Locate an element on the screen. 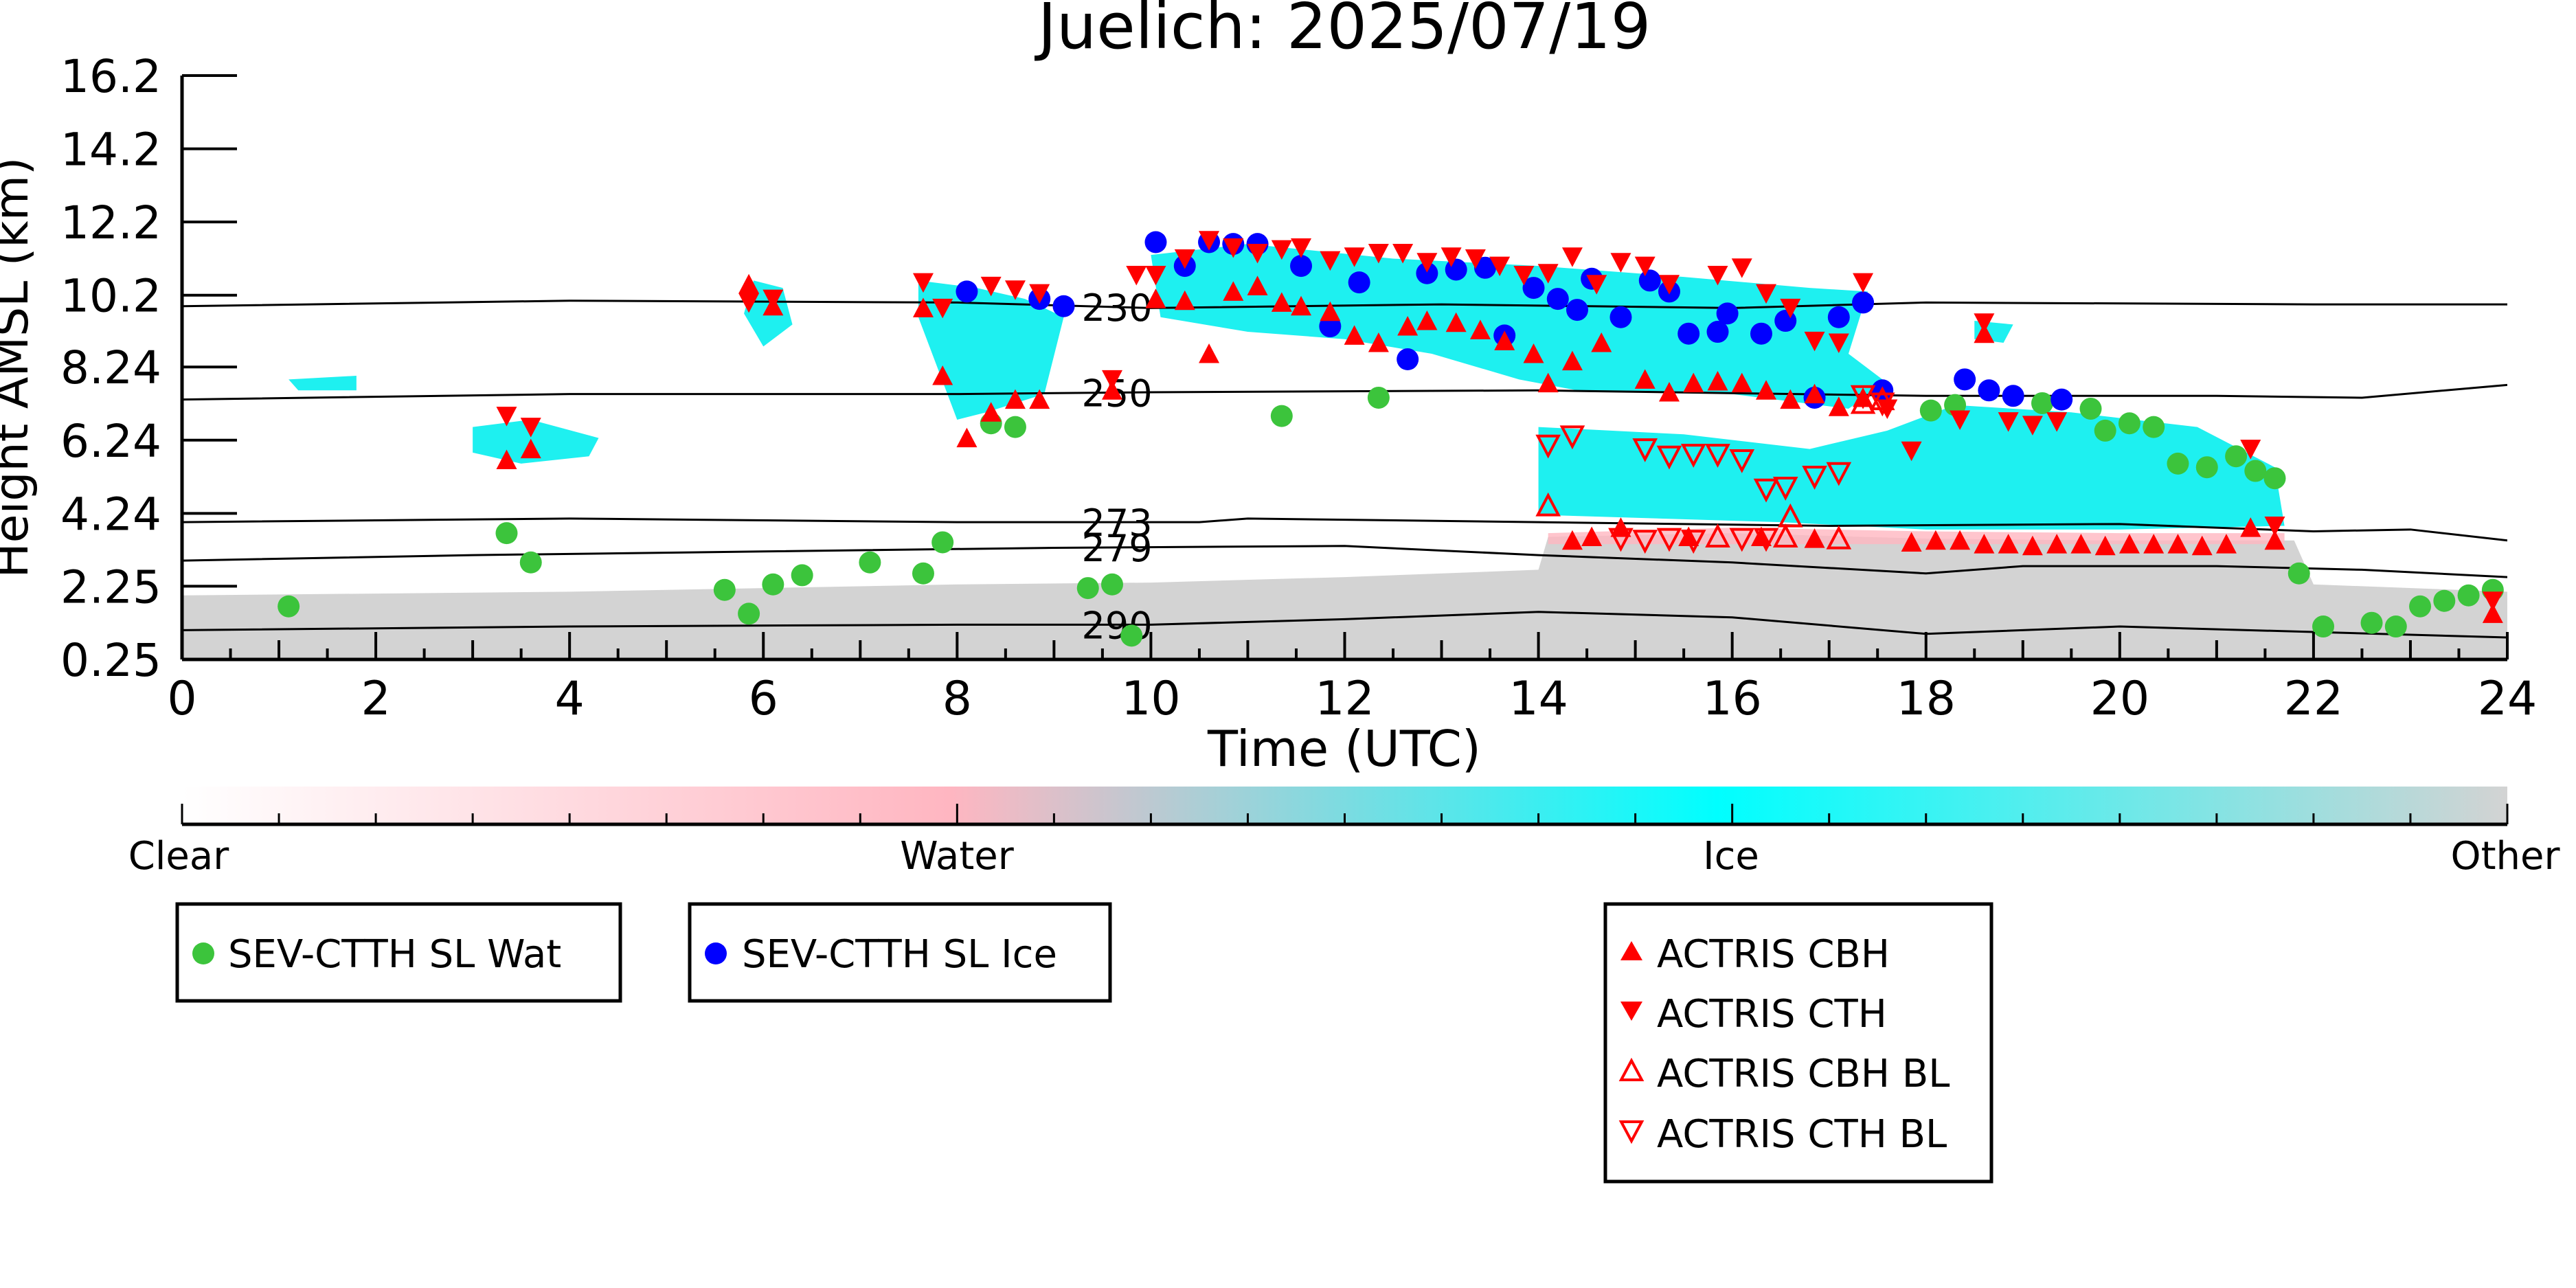 This screenshot has width=2576, height=1288. legend-marker-ice is located at coordinates (716, 953).